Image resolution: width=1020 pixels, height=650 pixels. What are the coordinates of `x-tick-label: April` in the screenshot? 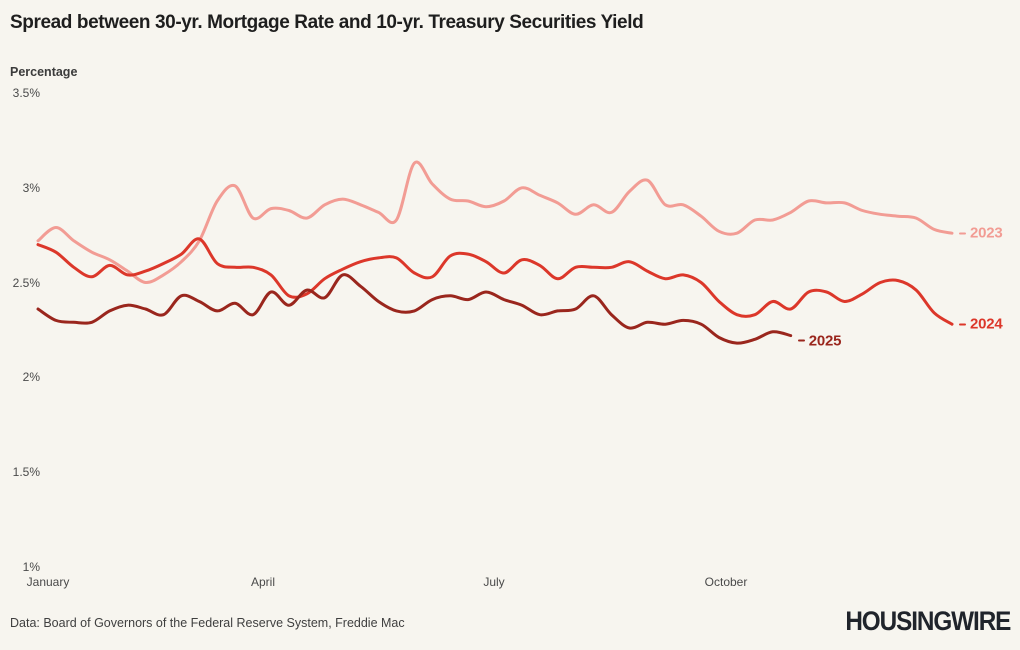 It's located at (263, 582).